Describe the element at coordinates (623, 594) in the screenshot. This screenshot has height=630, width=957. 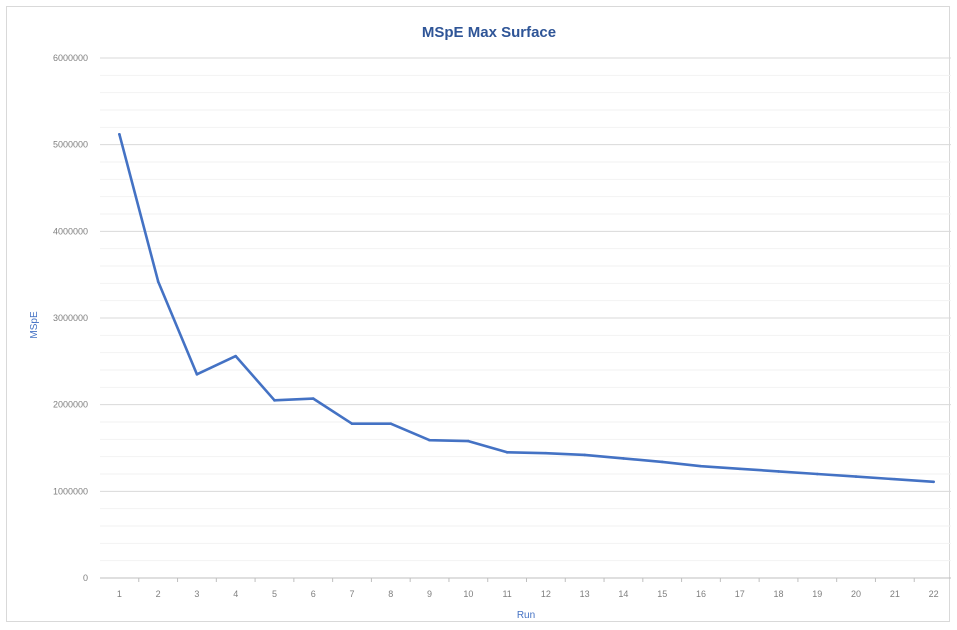
I see `x-tick-label: 14` at that location.